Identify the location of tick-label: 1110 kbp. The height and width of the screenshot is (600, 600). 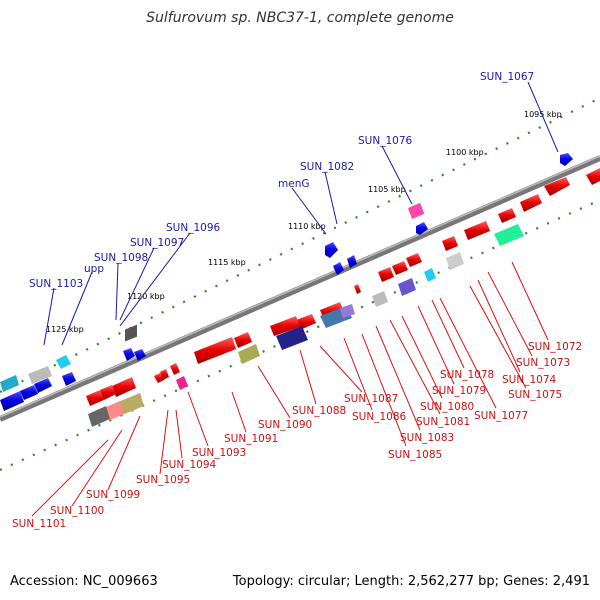
(307, 226).